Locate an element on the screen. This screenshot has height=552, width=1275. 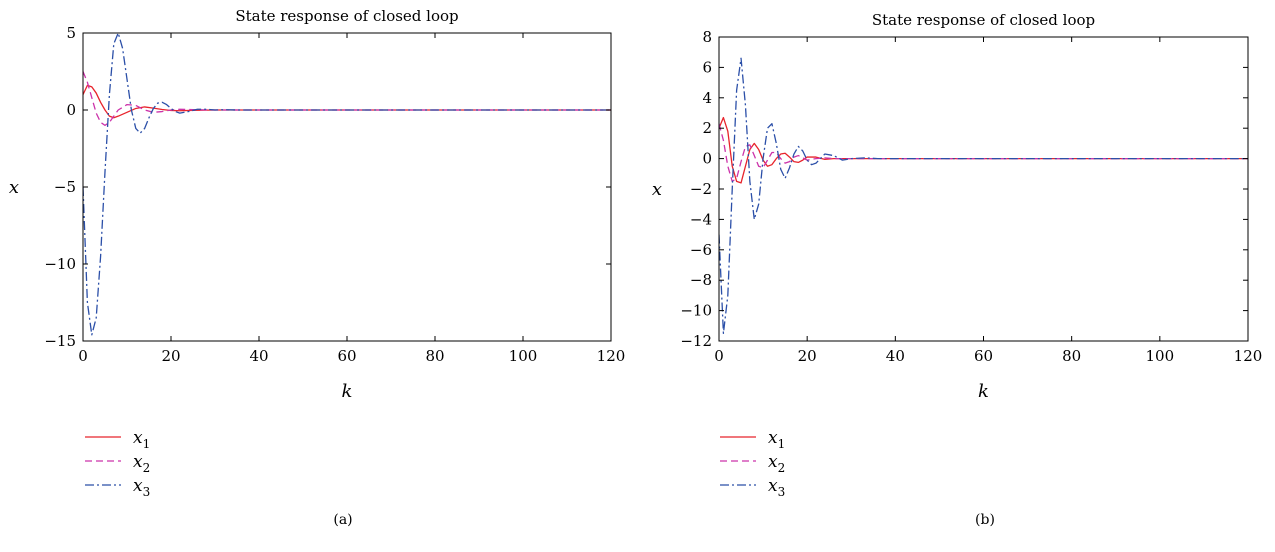
y-tick-label: 5 is located at coordinates (71, 33).